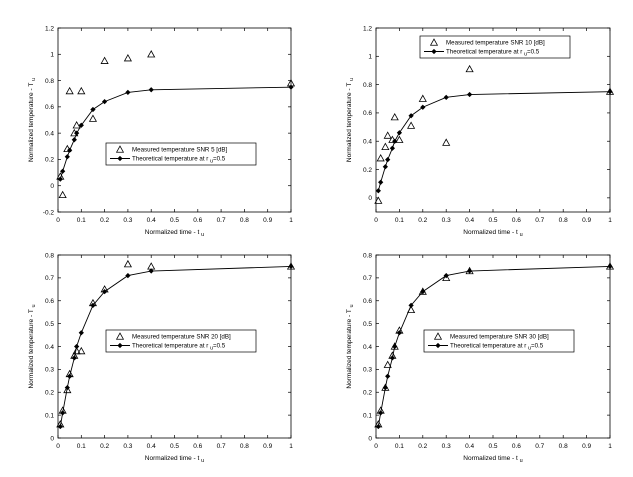 The image size is (633, 477). What do you see at coordinates (499, 337) in the screenshot?
I see `legend-measured-label: Measured temperature SNR 30 [dB]` at bounding box center [499, 337].